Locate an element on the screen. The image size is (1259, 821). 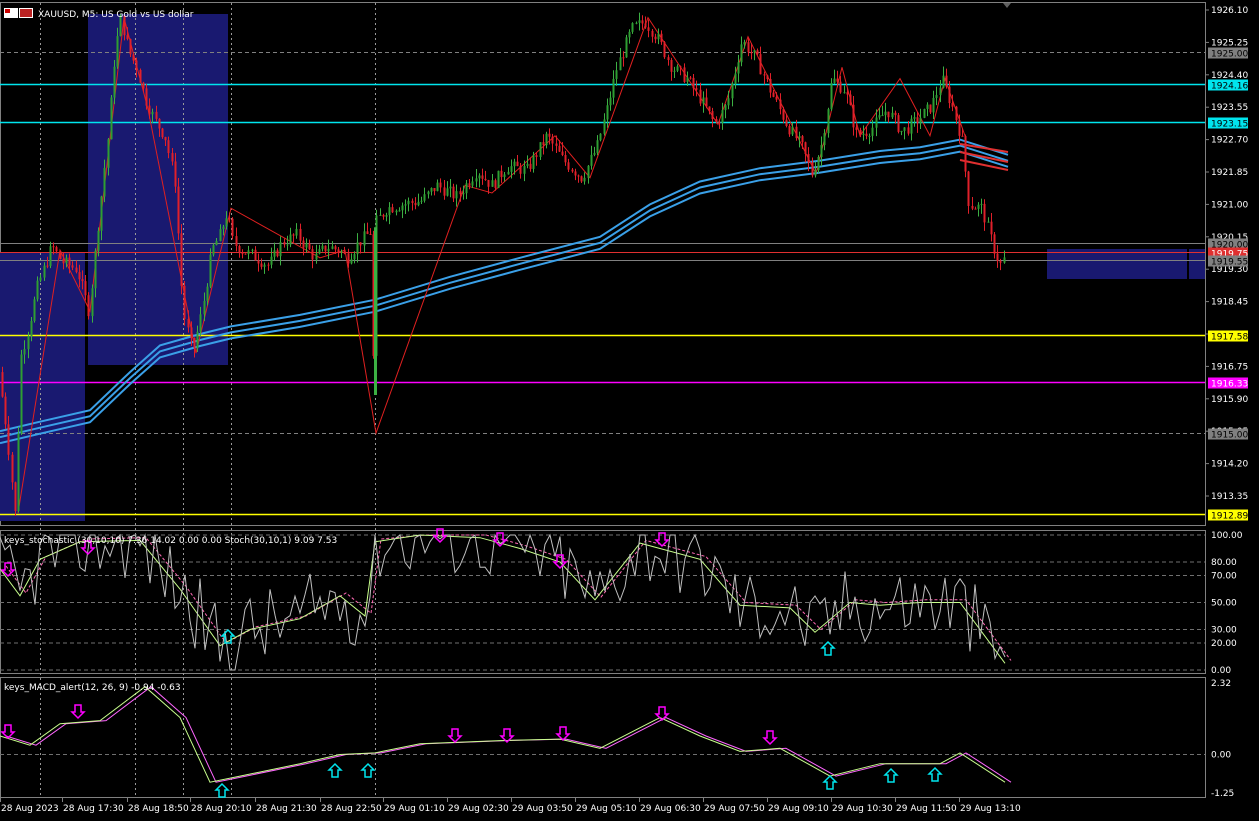
demand-zone-left is located at coordinates (42, 387).